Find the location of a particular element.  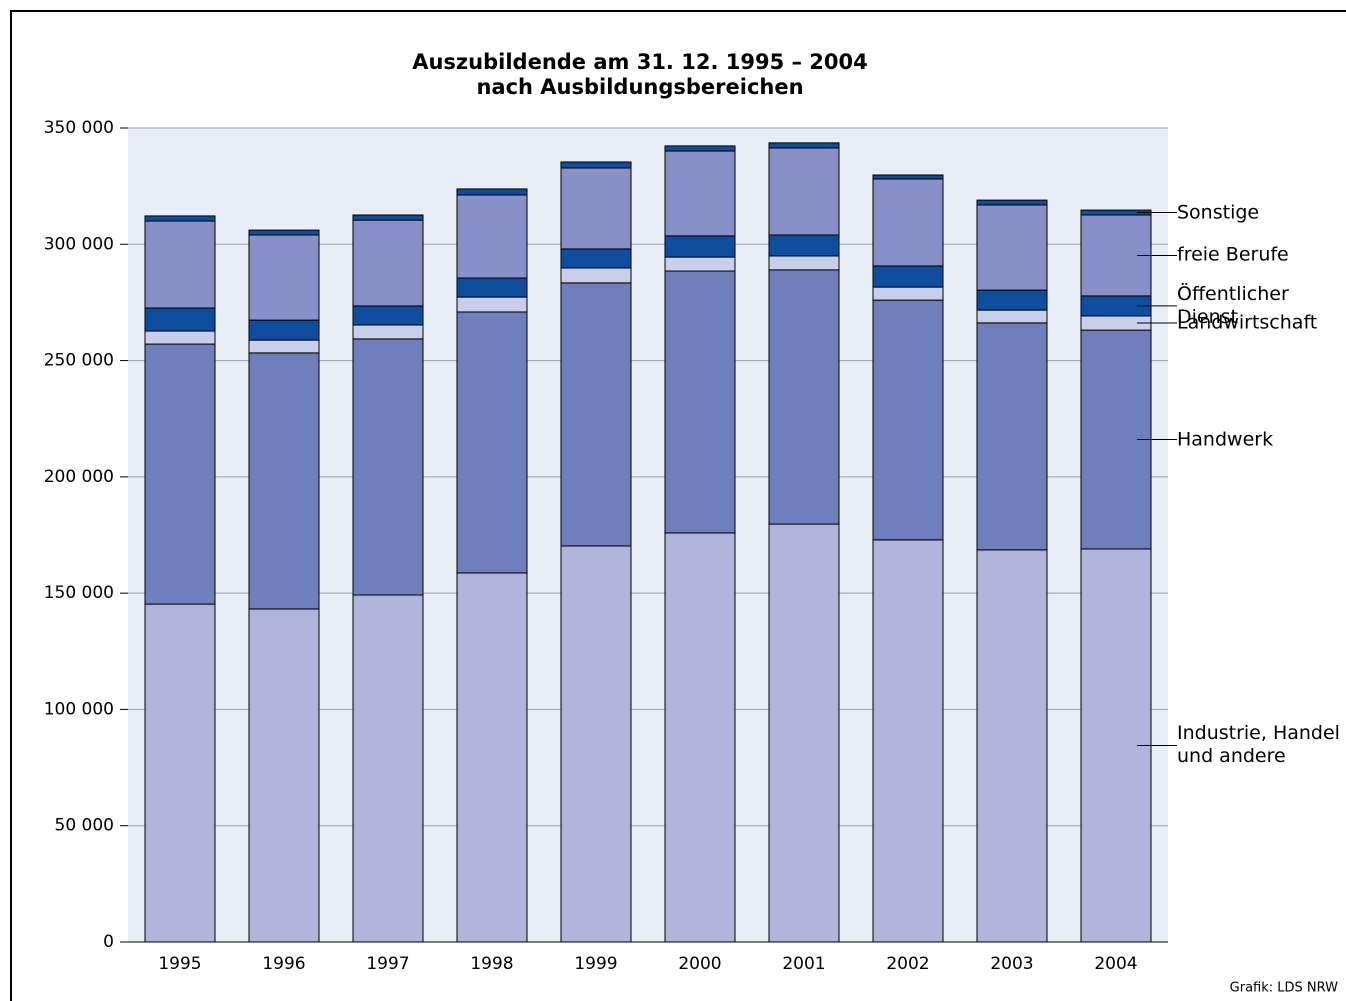

x-tick-label: 2000 is located at coordinates (699, 964).